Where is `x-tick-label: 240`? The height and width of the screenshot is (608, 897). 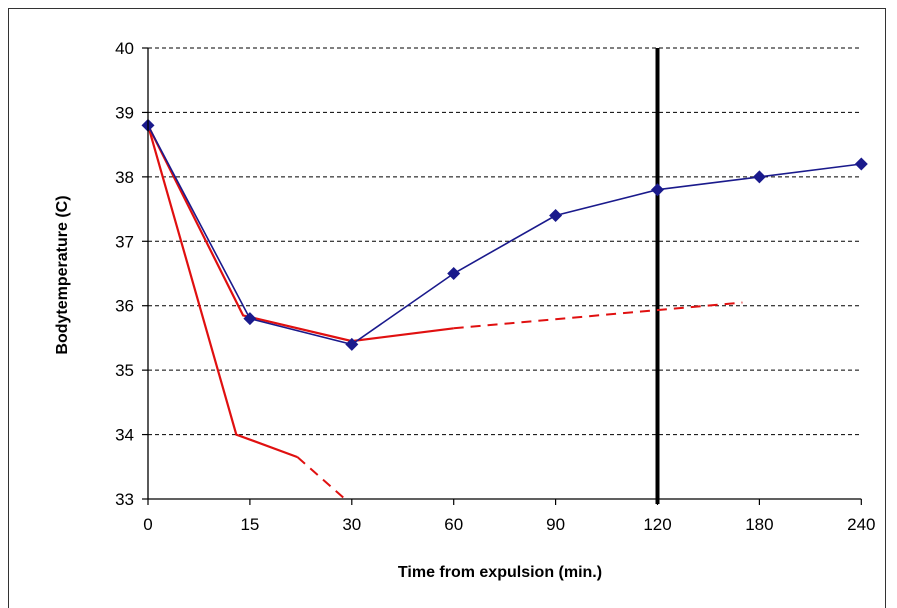 x-tick-label: 240 is located at coordinates (861, 524).